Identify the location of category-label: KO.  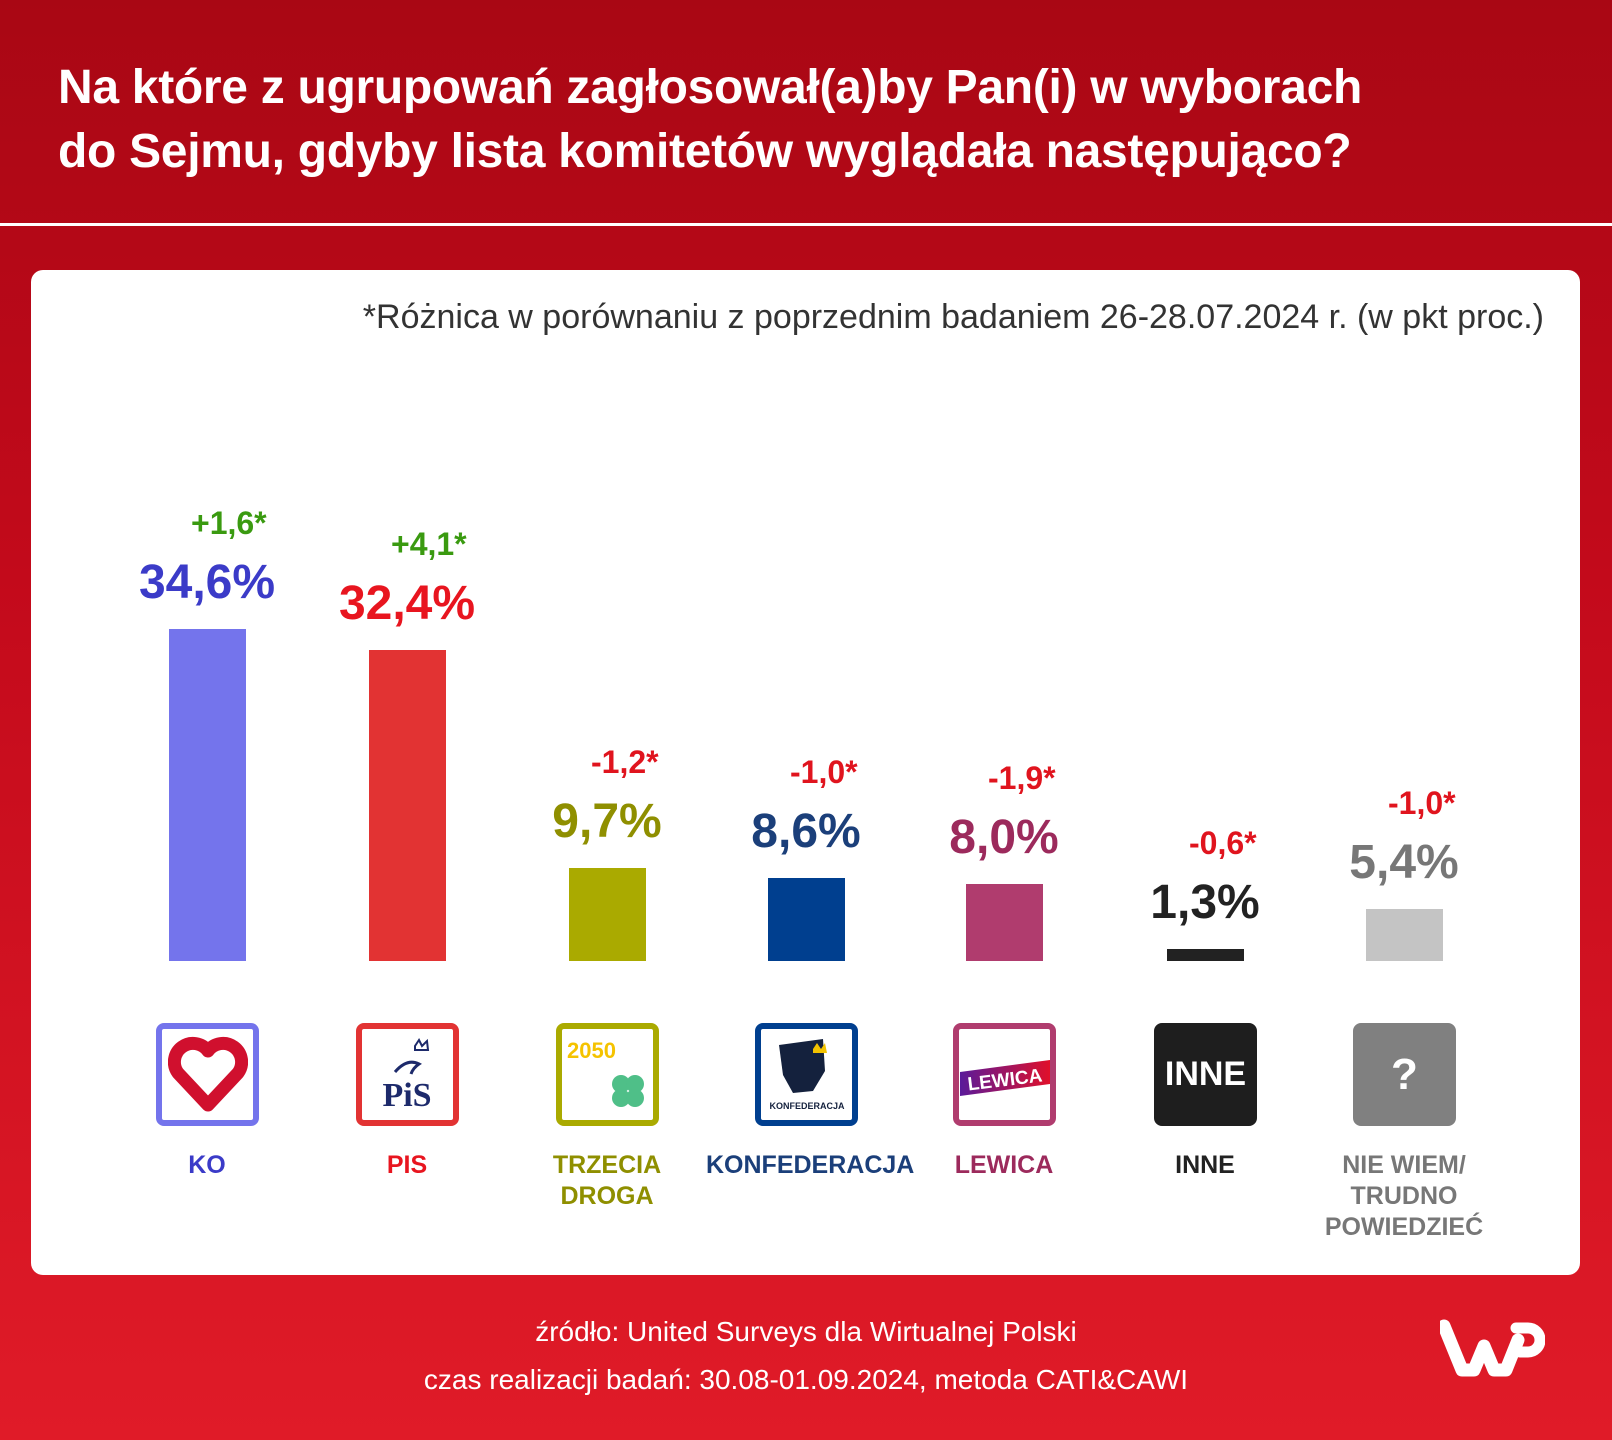
(207, 1165).